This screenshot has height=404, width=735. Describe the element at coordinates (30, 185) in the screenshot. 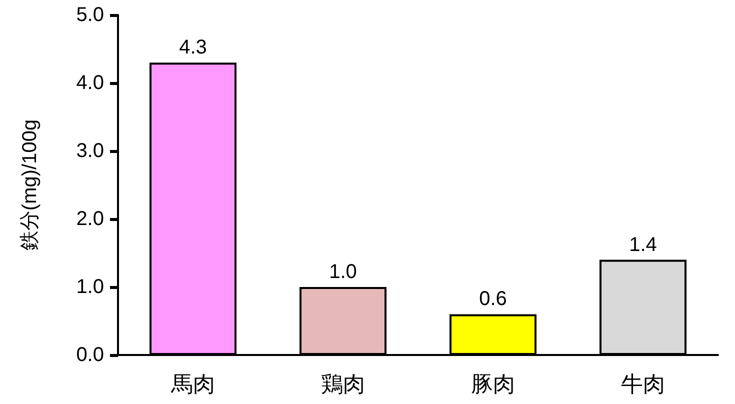

I see `y-axis-title: 鉄分(mg)/100g` at that location.